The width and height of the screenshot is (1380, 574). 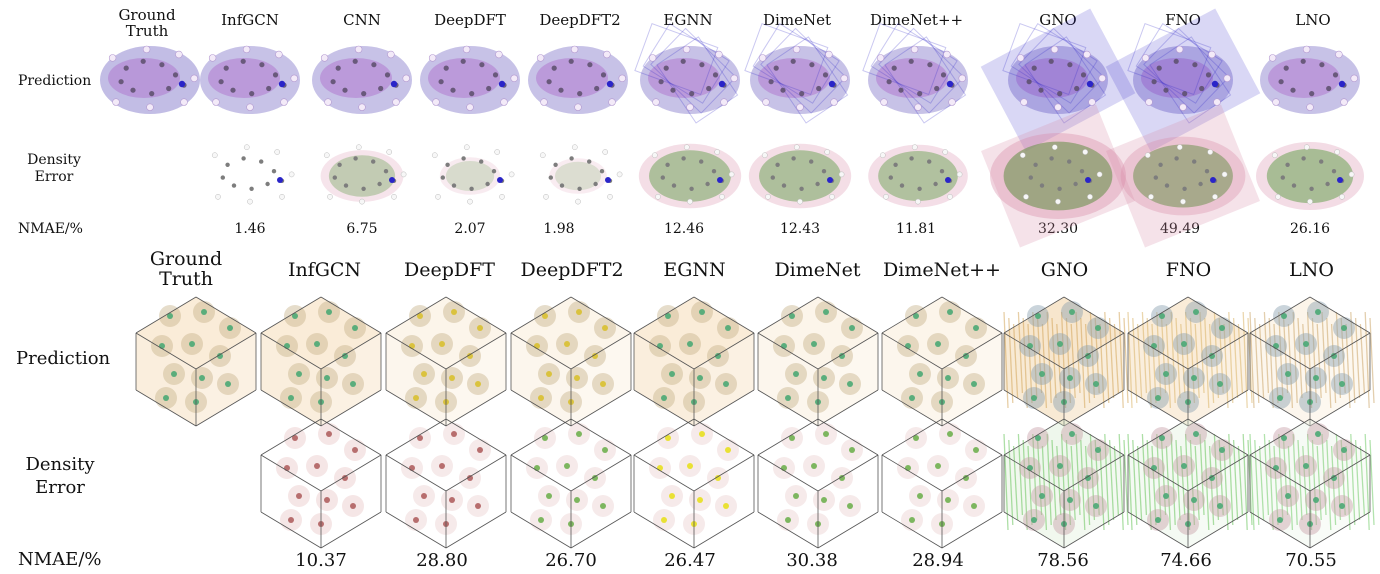 What do you see at coordinates (1311, 560) in the screenshot?
I see `bottom-nmae-lno: 70.55` at bounding box center [1311, 560].